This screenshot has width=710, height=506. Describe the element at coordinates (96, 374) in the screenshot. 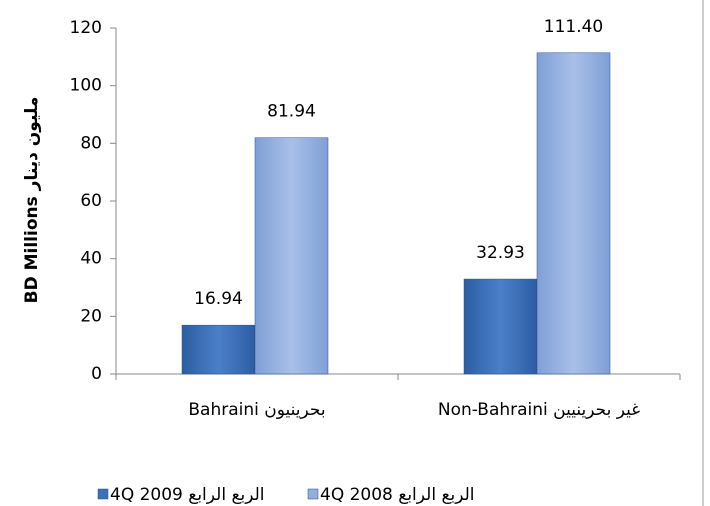

I see `y-tick-label: 0` at that location.